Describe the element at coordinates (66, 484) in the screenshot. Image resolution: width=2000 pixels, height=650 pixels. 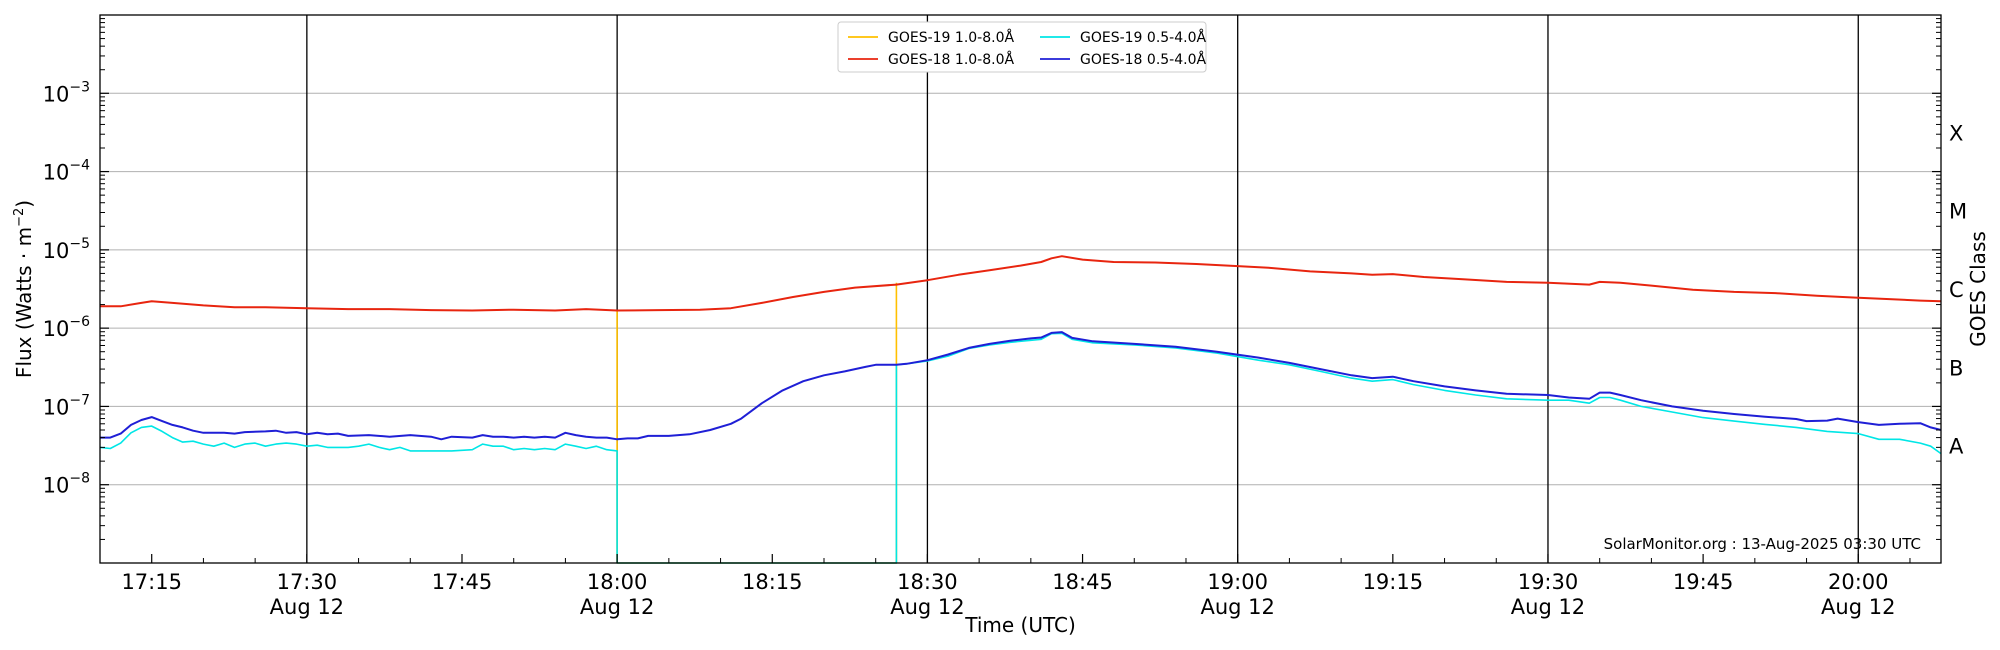
I see `y-tick-label-0: 10⁻⁸` at that location.